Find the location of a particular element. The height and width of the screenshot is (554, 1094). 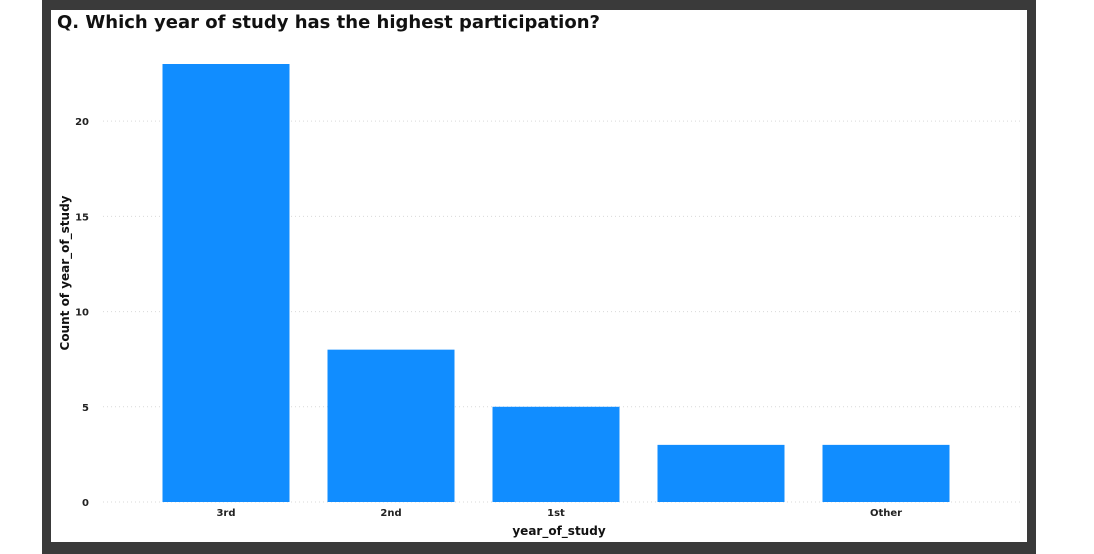

y-axis-label: Count of year_of_study is located at coordinates (65, 272).